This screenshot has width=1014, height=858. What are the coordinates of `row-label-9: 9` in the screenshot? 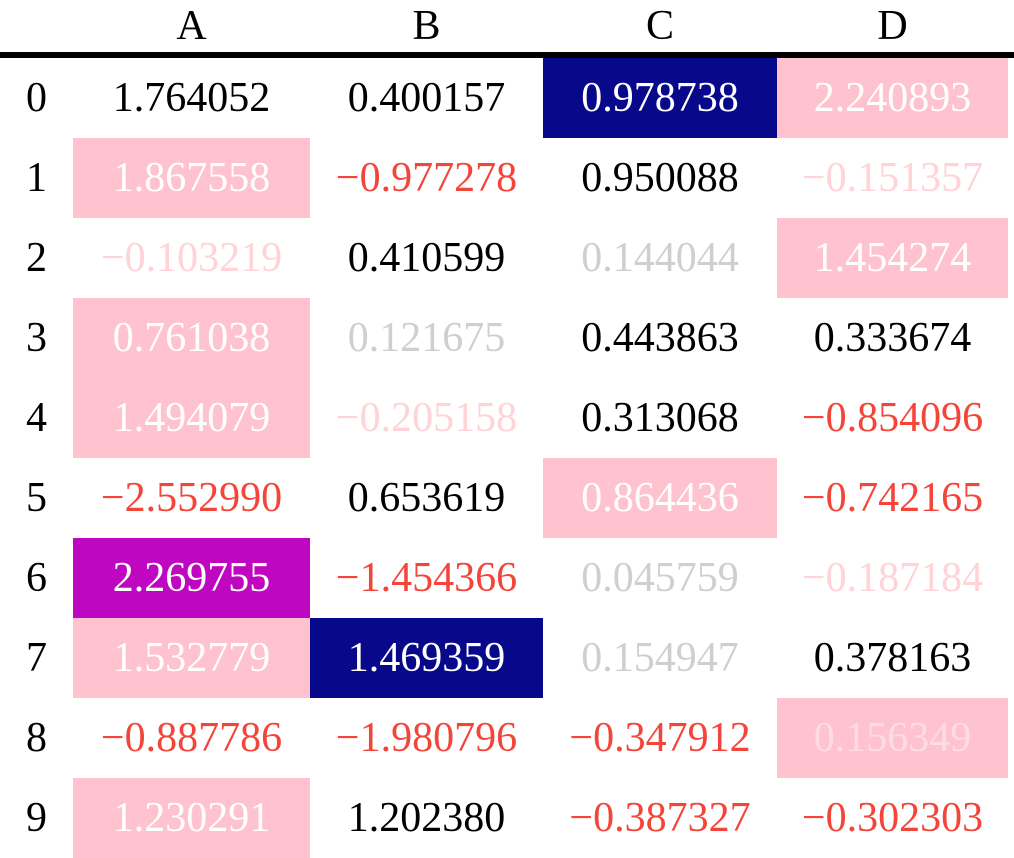 It's located at (36, 818).